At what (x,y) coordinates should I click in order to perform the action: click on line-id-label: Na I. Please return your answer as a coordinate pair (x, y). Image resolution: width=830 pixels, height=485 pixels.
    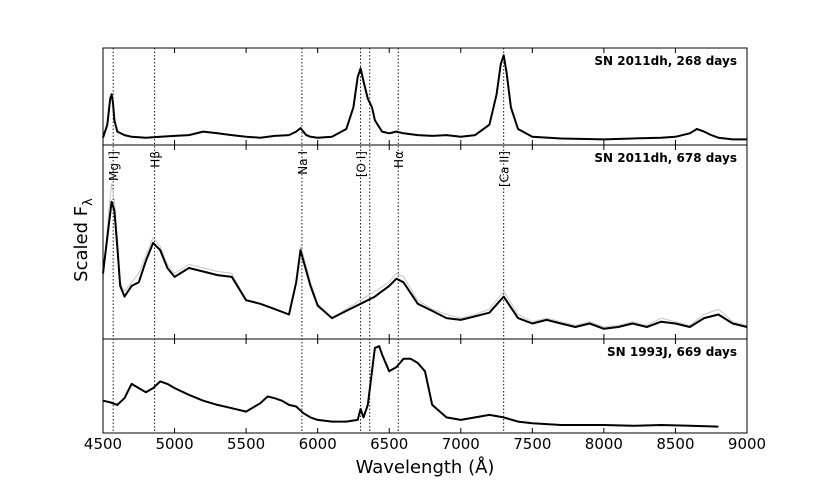
    Looking at the image, I should click on (303, 163).